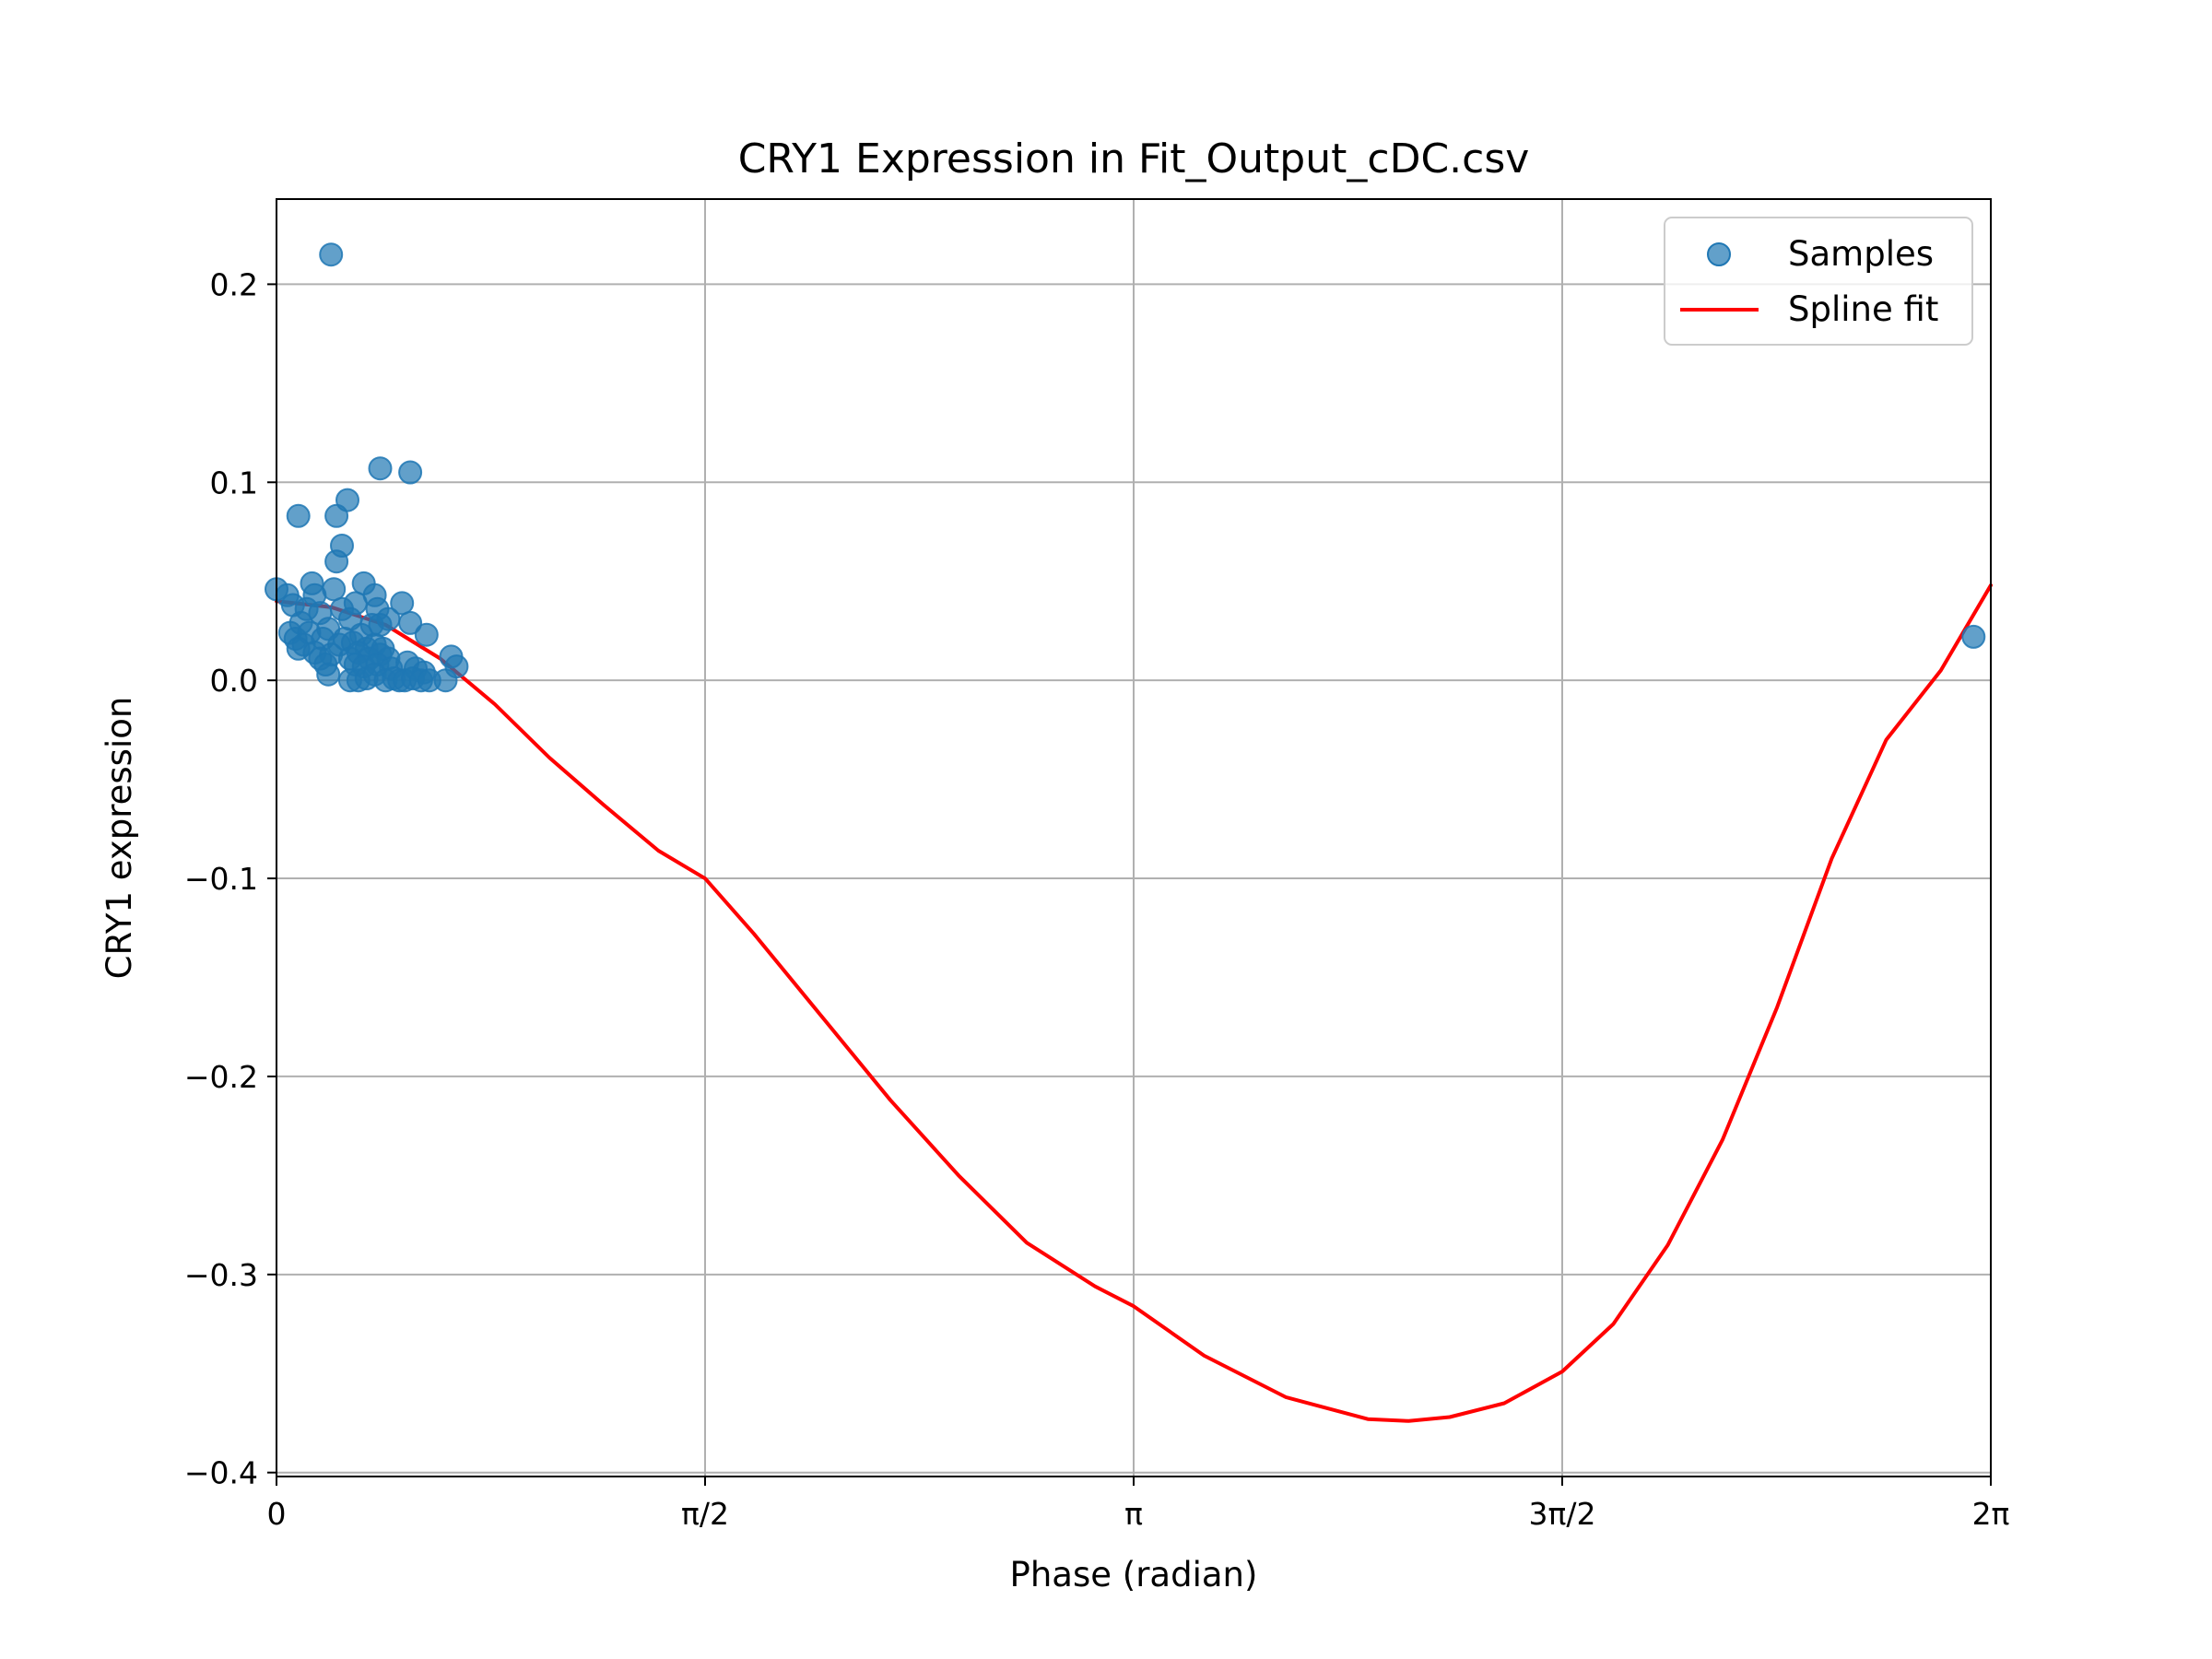  What do you see at coordinates (1991, 1514) in the screenshot?
I see `x-tick-label: 2π` at bounding box center [1991, 1514].